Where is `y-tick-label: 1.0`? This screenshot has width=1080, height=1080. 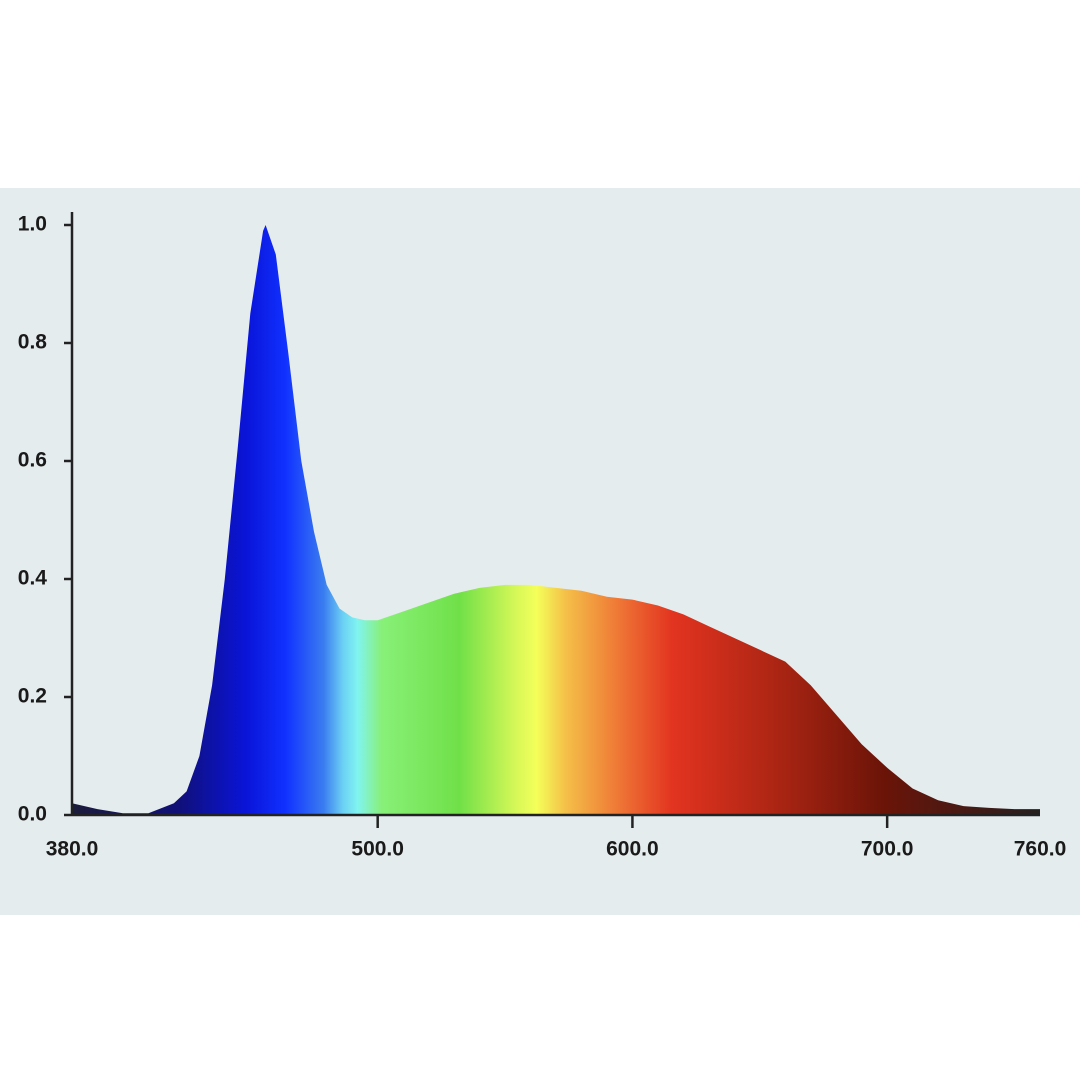 y-tick-label: 1.0 is located at coordinates (32, 224).